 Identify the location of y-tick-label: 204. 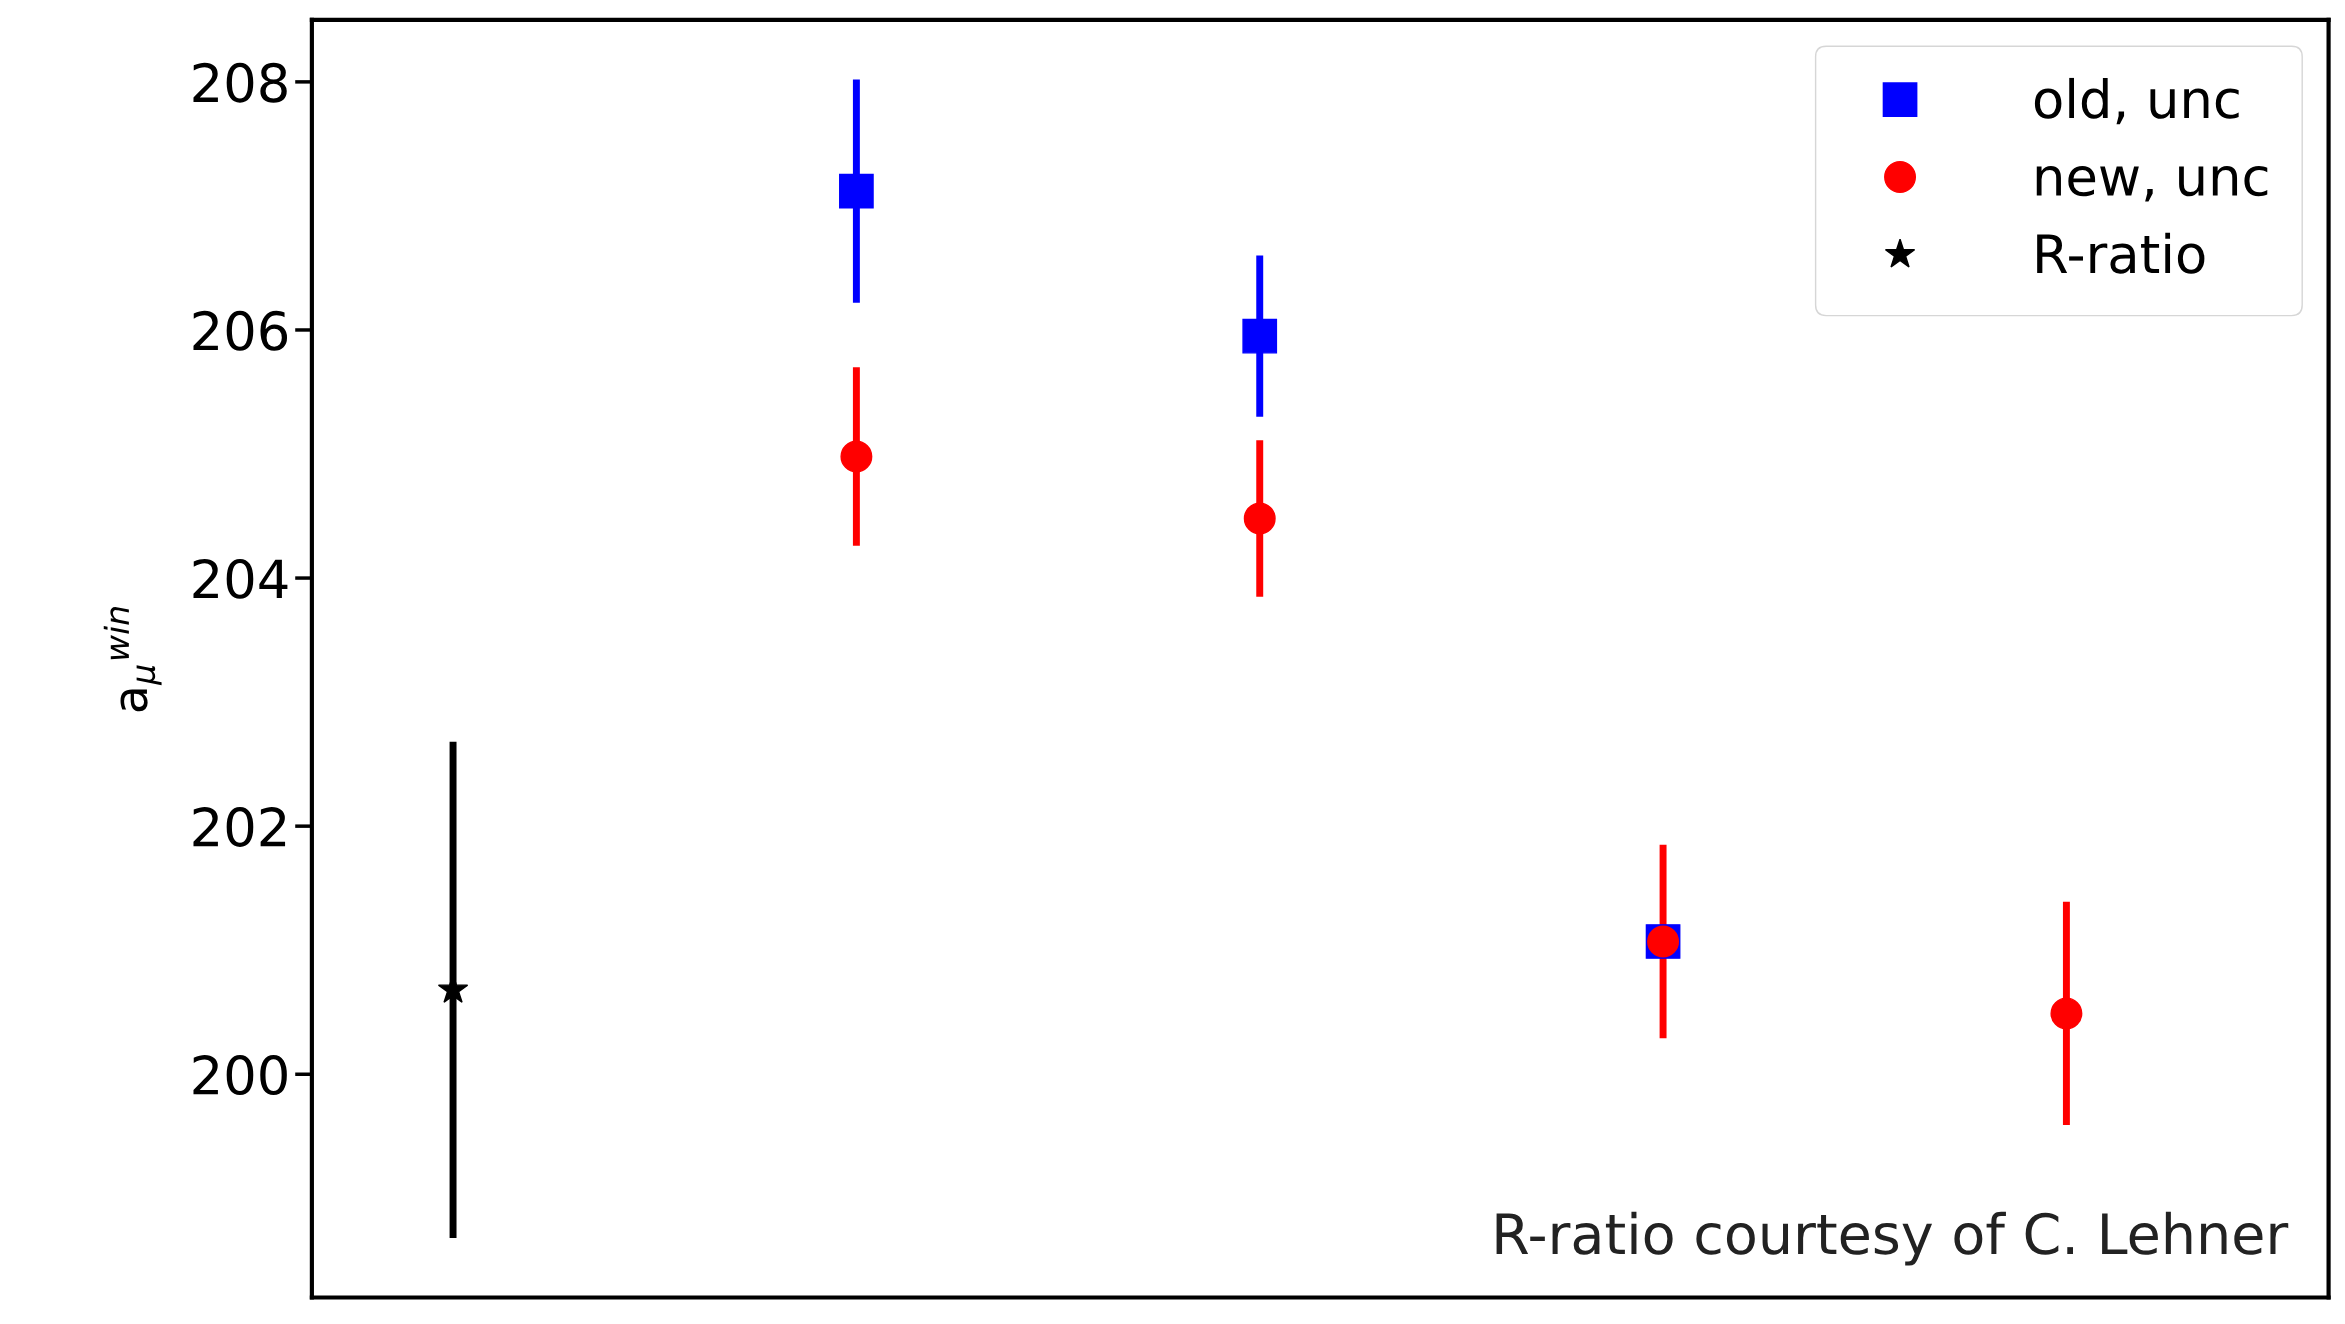
(240, 578).